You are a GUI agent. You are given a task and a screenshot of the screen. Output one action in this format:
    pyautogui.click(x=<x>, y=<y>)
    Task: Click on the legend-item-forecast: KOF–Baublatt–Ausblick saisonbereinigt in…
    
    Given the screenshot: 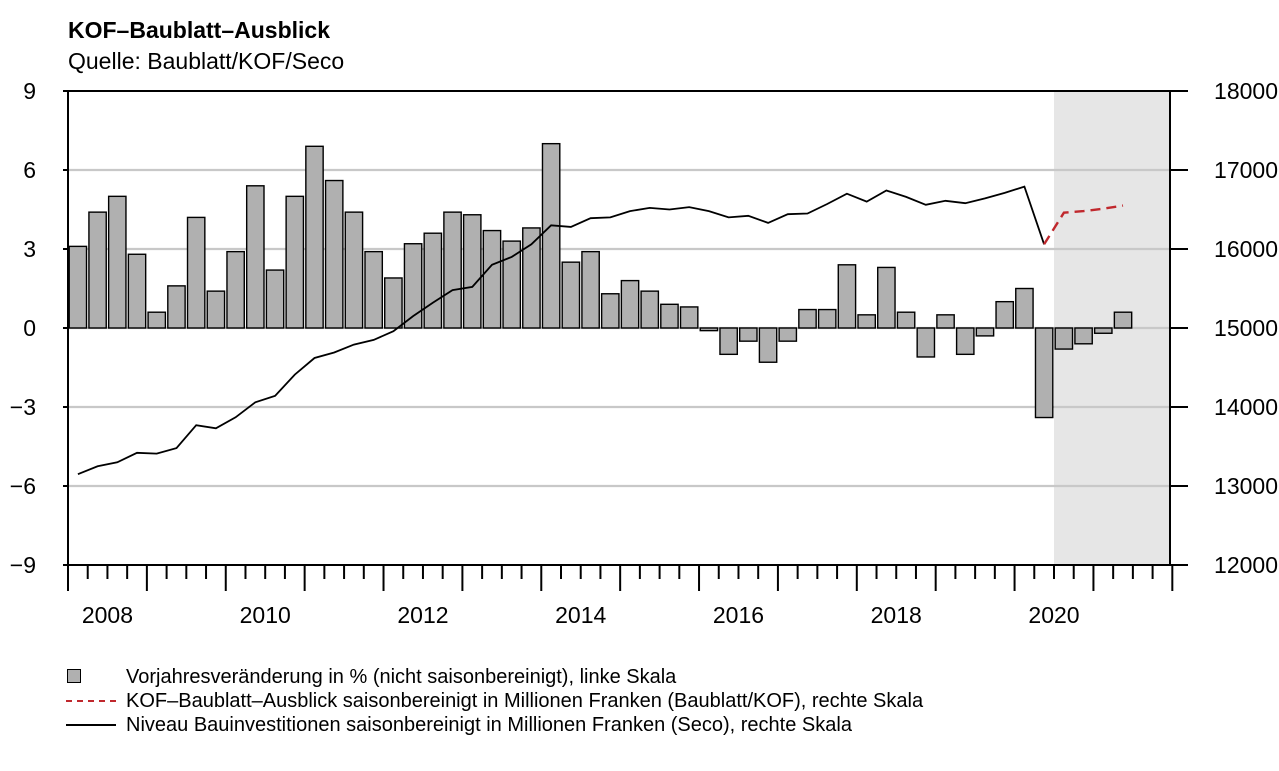 What is the action you would take?
    pyautogui.click(x=493, y=701)
    